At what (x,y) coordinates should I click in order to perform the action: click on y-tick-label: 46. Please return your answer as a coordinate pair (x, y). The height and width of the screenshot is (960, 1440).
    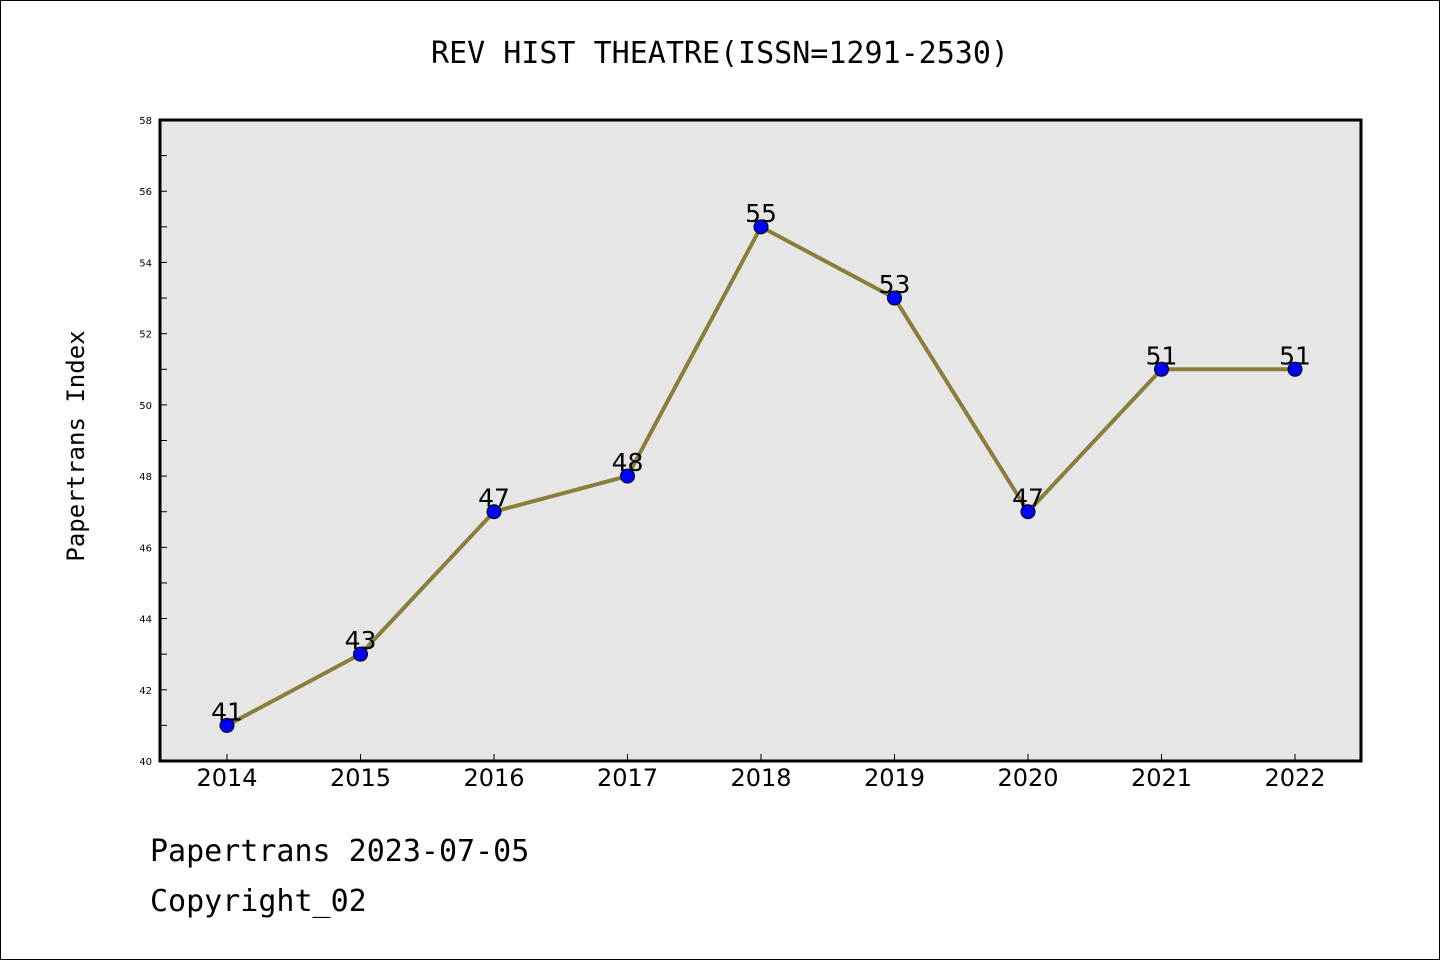
    Looking at the image, I should click on (145, 548).